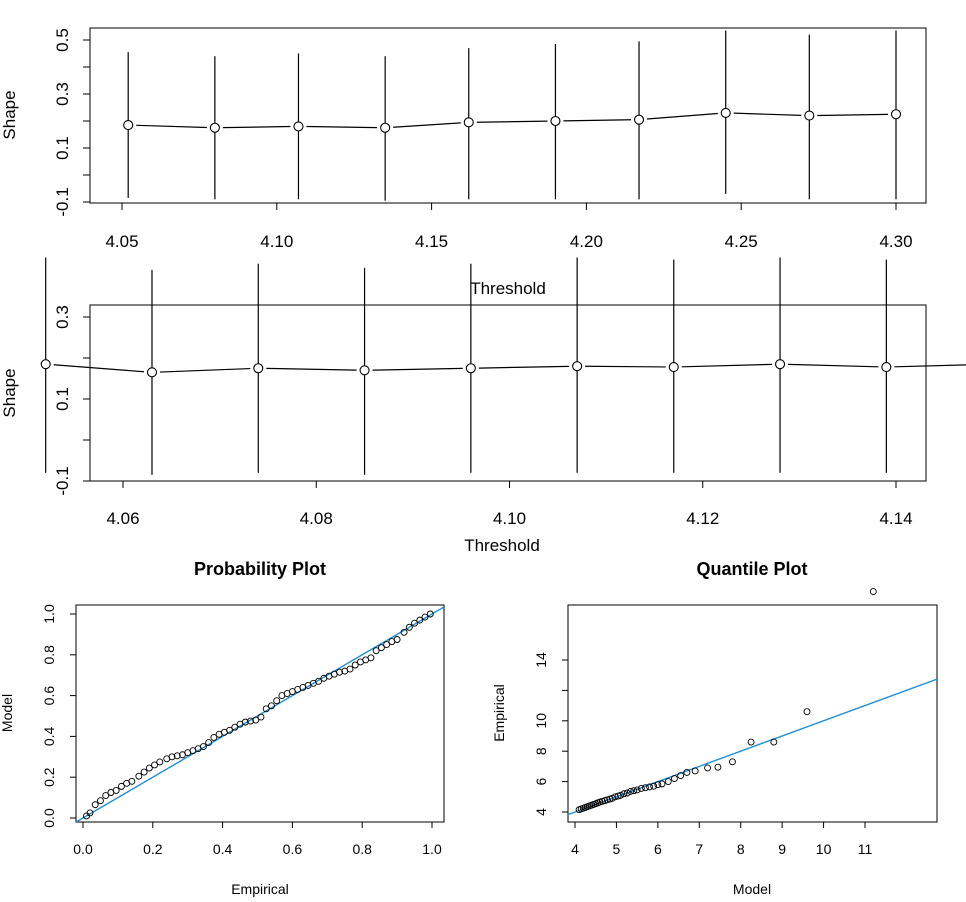 This screenshot has width=966, height=902. Describe the element at coordinates (122, 518) in the screenshot. I see `x-tick-label: 4.06` at that location.